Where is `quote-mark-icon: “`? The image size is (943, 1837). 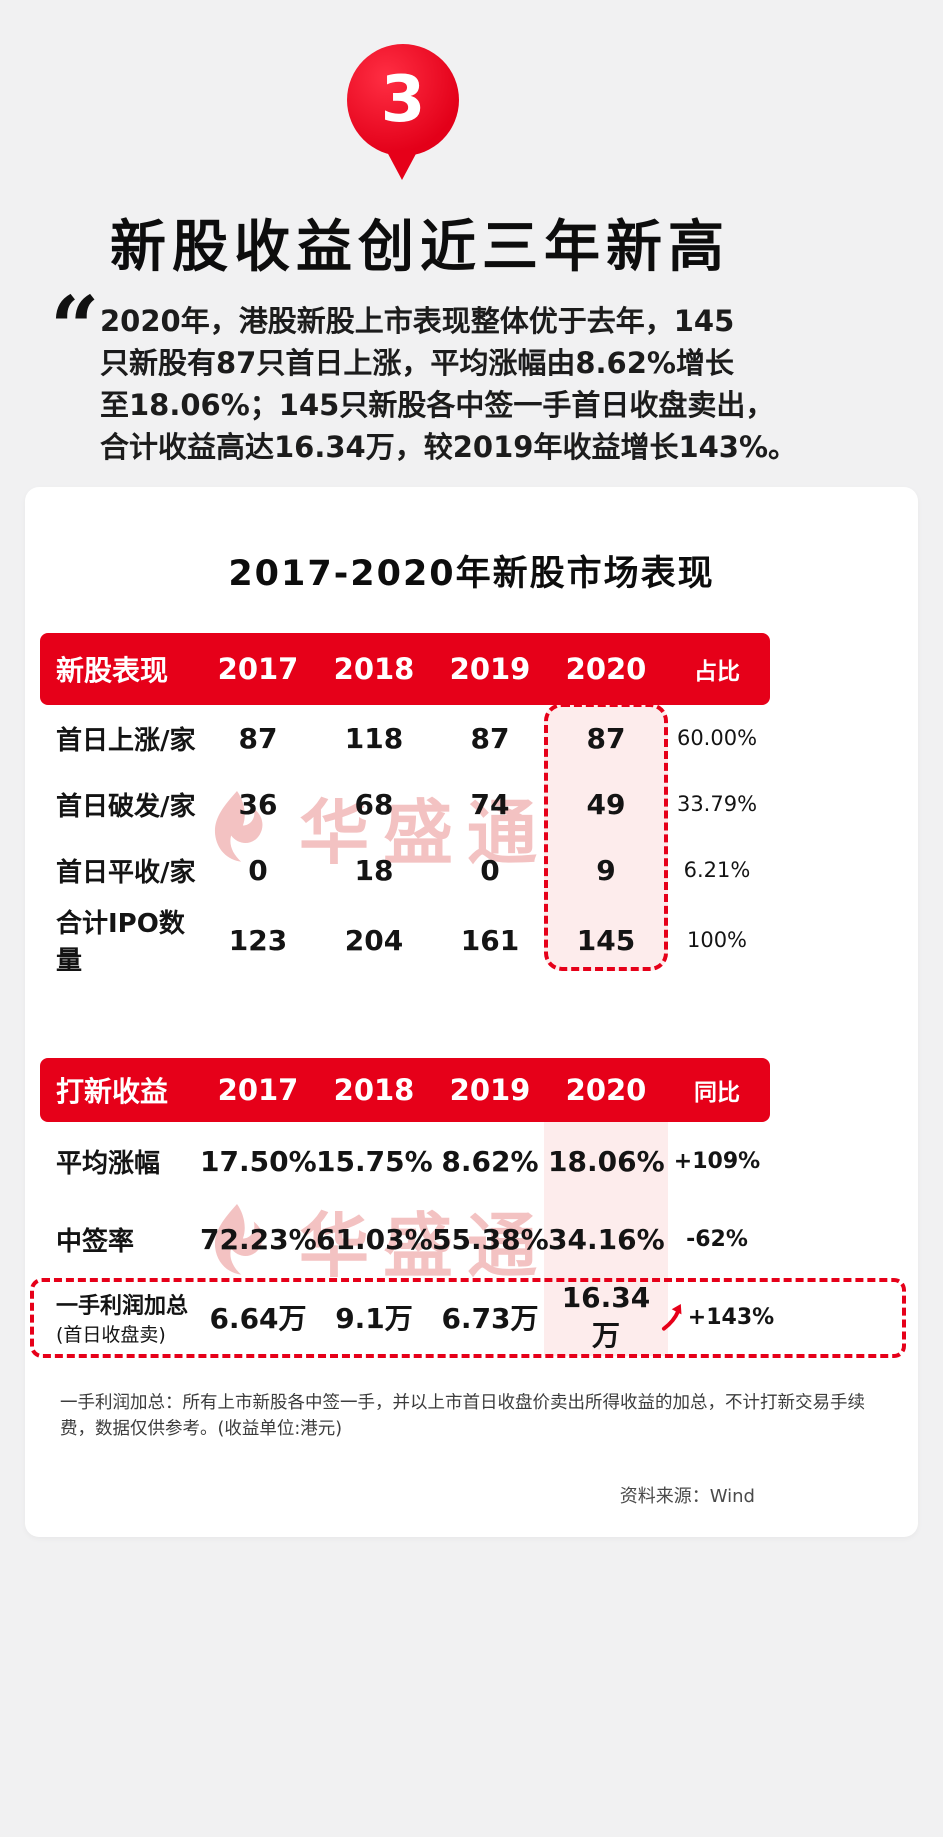
quote-mark-icon: “ is located at coordinates (75, 328).